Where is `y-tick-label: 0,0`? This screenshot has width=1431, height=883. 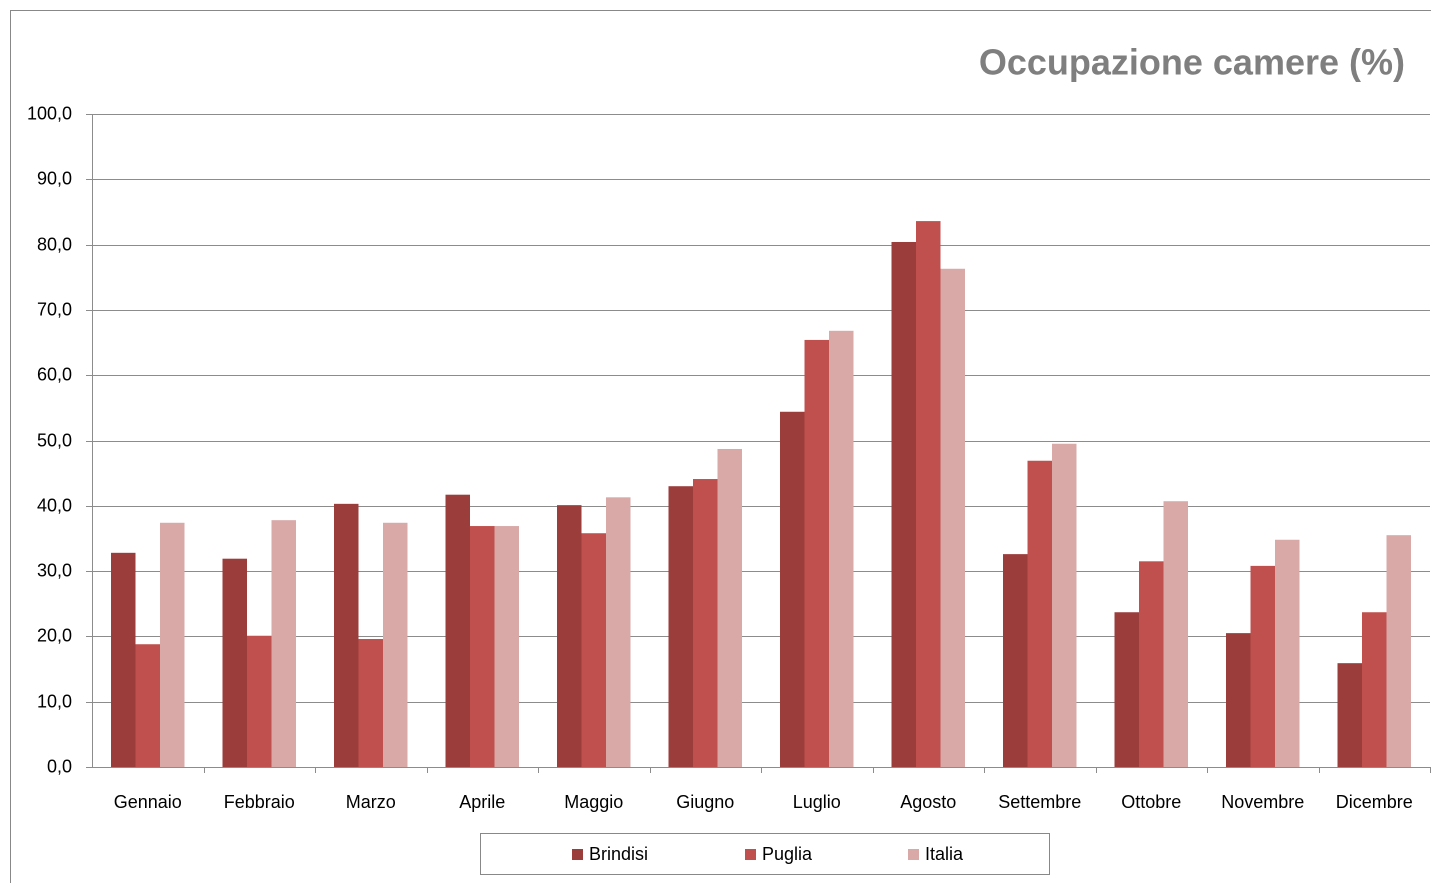
y-tick-label: 0,0 is located at coordinates (59, 766).